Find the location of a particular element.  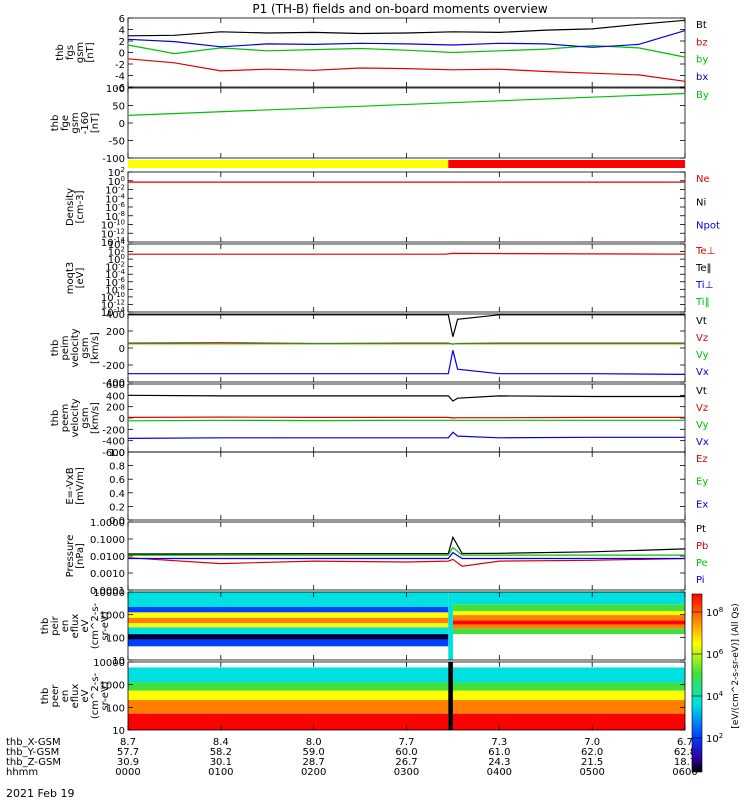

legend-bx: bx is located at coordinates (702, 77).